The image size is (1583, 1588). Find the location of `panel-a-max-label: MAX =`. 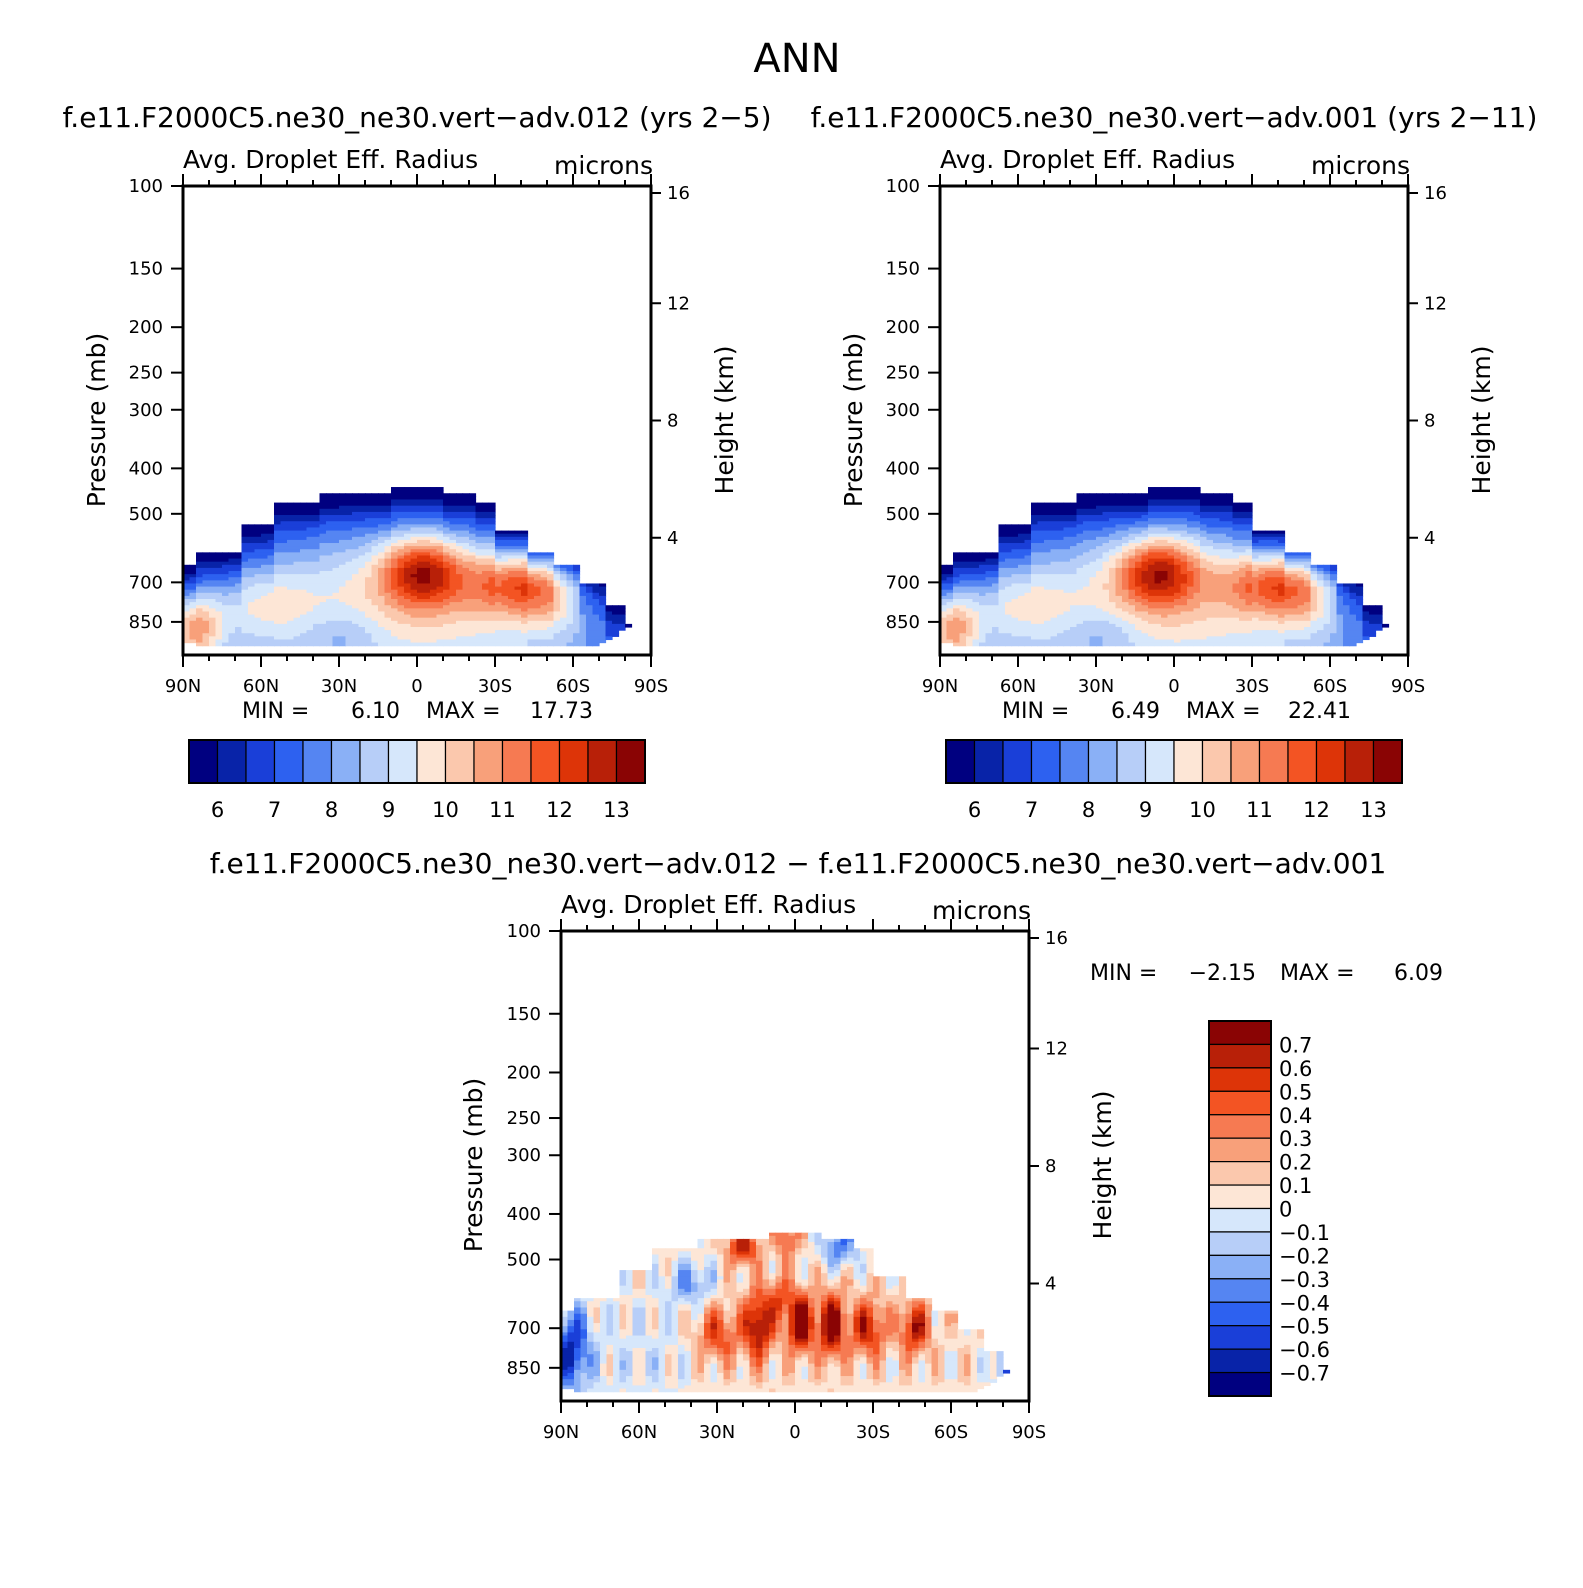

panel-a-max-label: MAX = is located at coordinates (463, 711).